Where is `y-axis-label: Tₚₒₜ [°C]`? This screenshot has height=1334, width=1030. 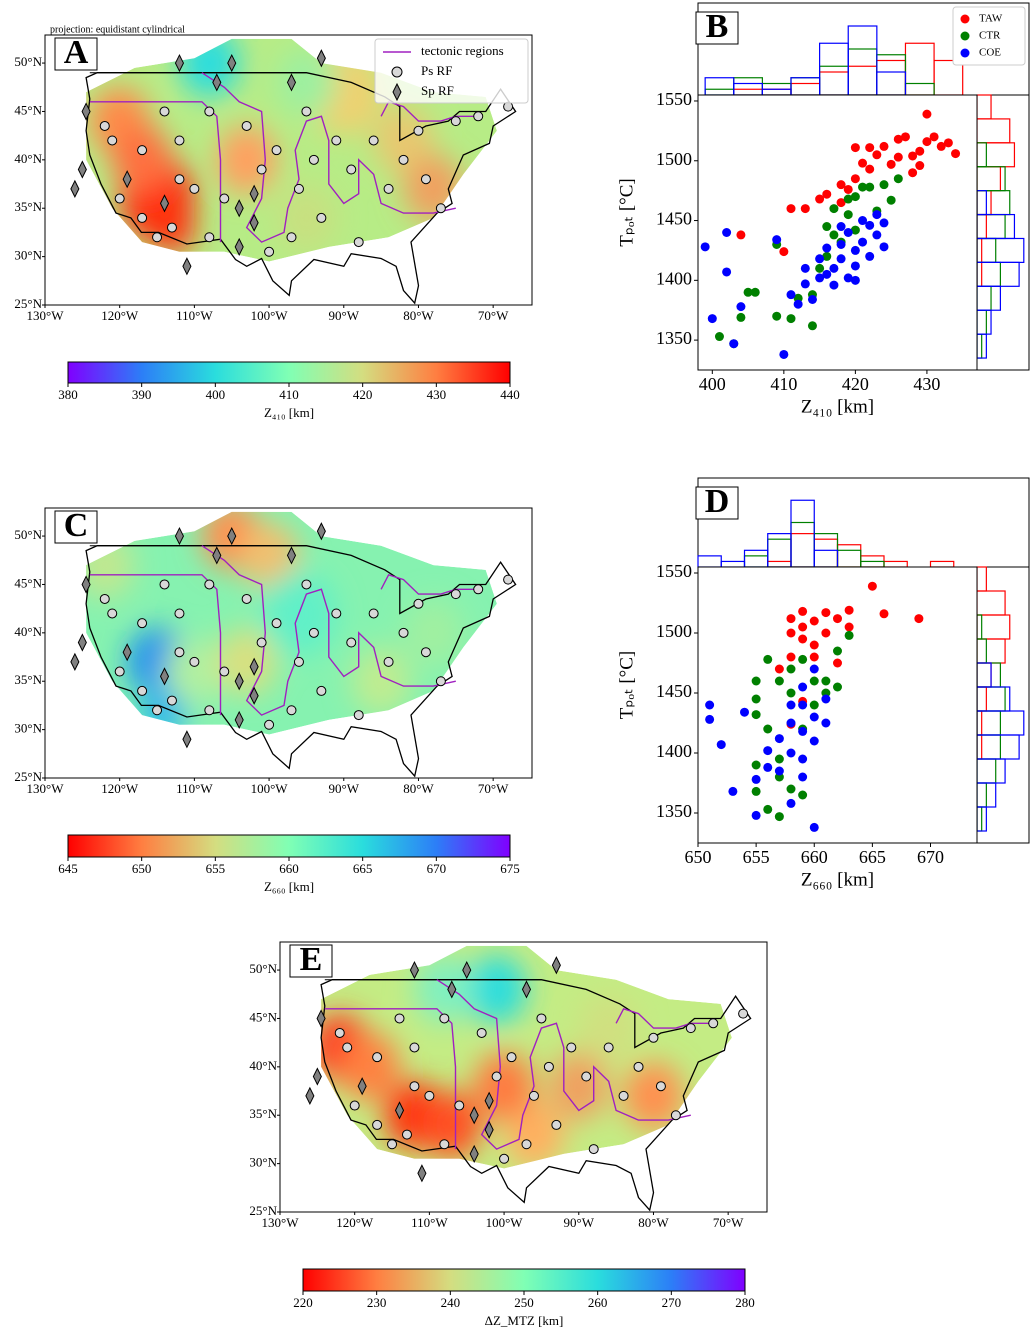 y-axis-label: Tₚₒₜ [°C] is located at coordinates (626, 685).